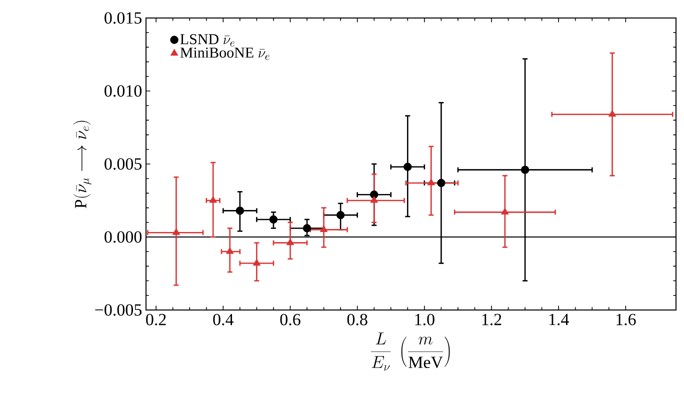 The width and height of the screenshot is (684, 403). What do you see at coordinates (410, 351) in the screenshot?
I see `x-axis-title: $\frac{L}{E_{\nu}}\ \left(\frac{m}{\mathrm{MeV}}\right)$` at bounding box center [410, 351].